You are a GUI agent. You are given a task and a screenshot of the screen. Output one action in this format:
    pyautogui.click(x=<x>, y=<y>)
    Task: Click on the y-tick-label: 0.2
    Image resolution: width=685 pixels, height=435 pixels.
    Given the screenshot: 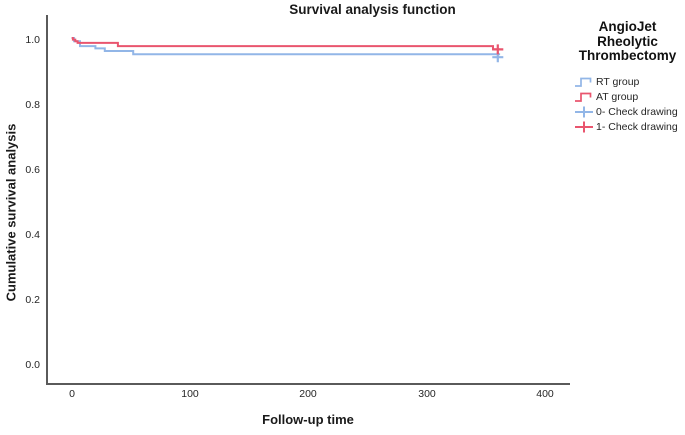 What is the action you would take?
    pyautogui.click(x=32, y=300)
    